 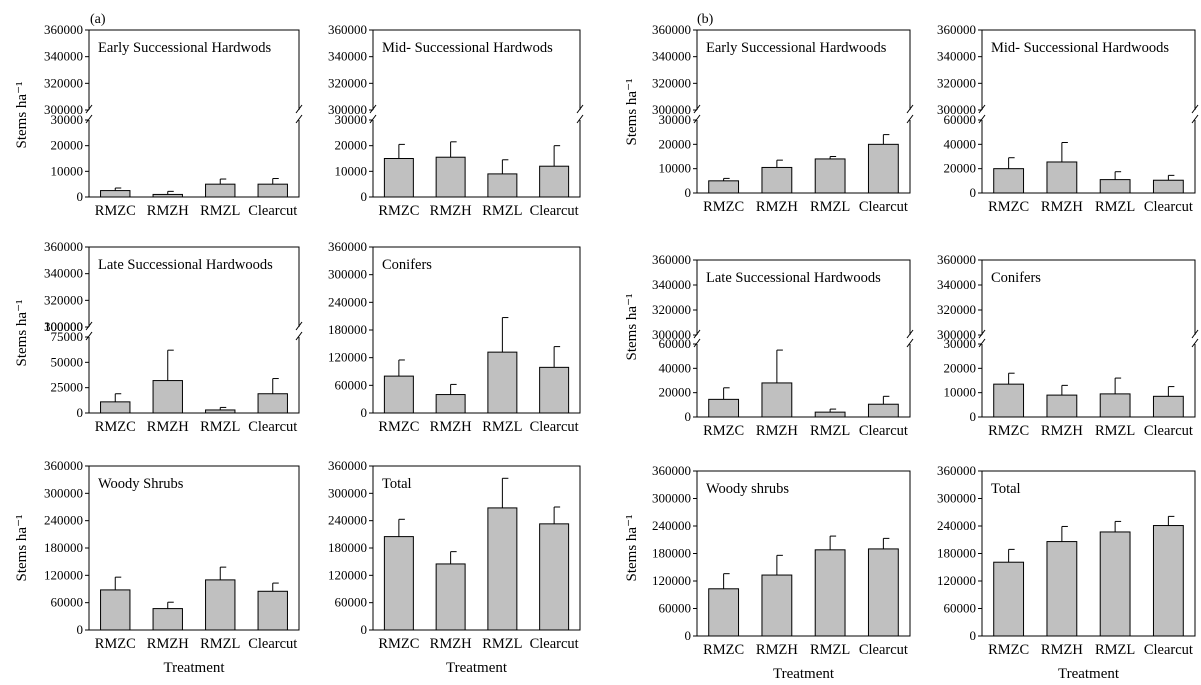 What do you see at coordinates (63, 520) in the screenshot?
I see `y-tick-label: 240000` at bounding box center [63, 520].